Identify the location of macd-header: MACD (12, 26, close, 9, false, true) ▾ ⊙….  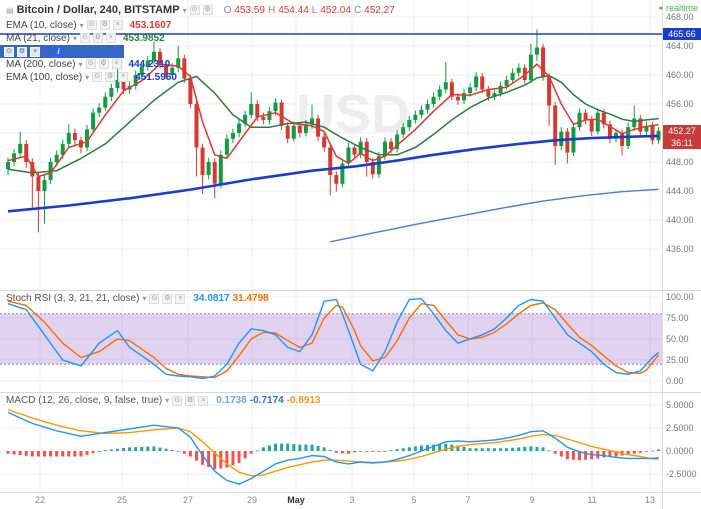
(163, 400).